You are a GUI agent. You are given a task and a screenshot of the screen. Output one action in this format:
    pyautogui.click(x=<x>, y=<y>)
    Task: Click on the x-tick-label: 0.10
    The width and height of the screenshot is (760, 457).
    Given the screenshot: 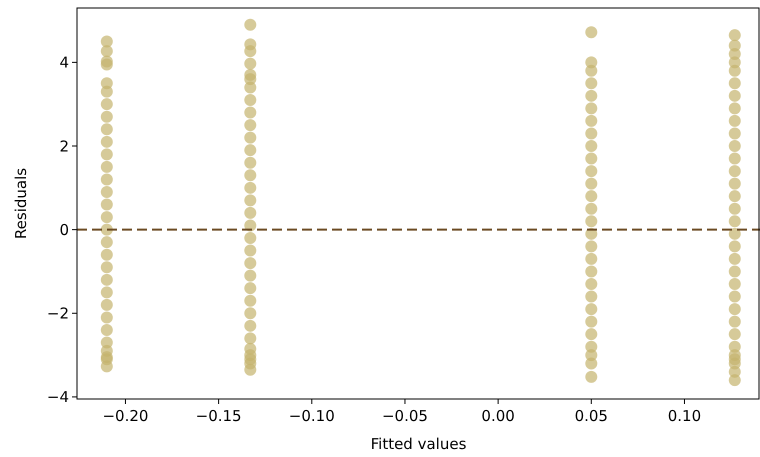 What is the action you would take?
    pyautogui.click(x=685, y=416)
    